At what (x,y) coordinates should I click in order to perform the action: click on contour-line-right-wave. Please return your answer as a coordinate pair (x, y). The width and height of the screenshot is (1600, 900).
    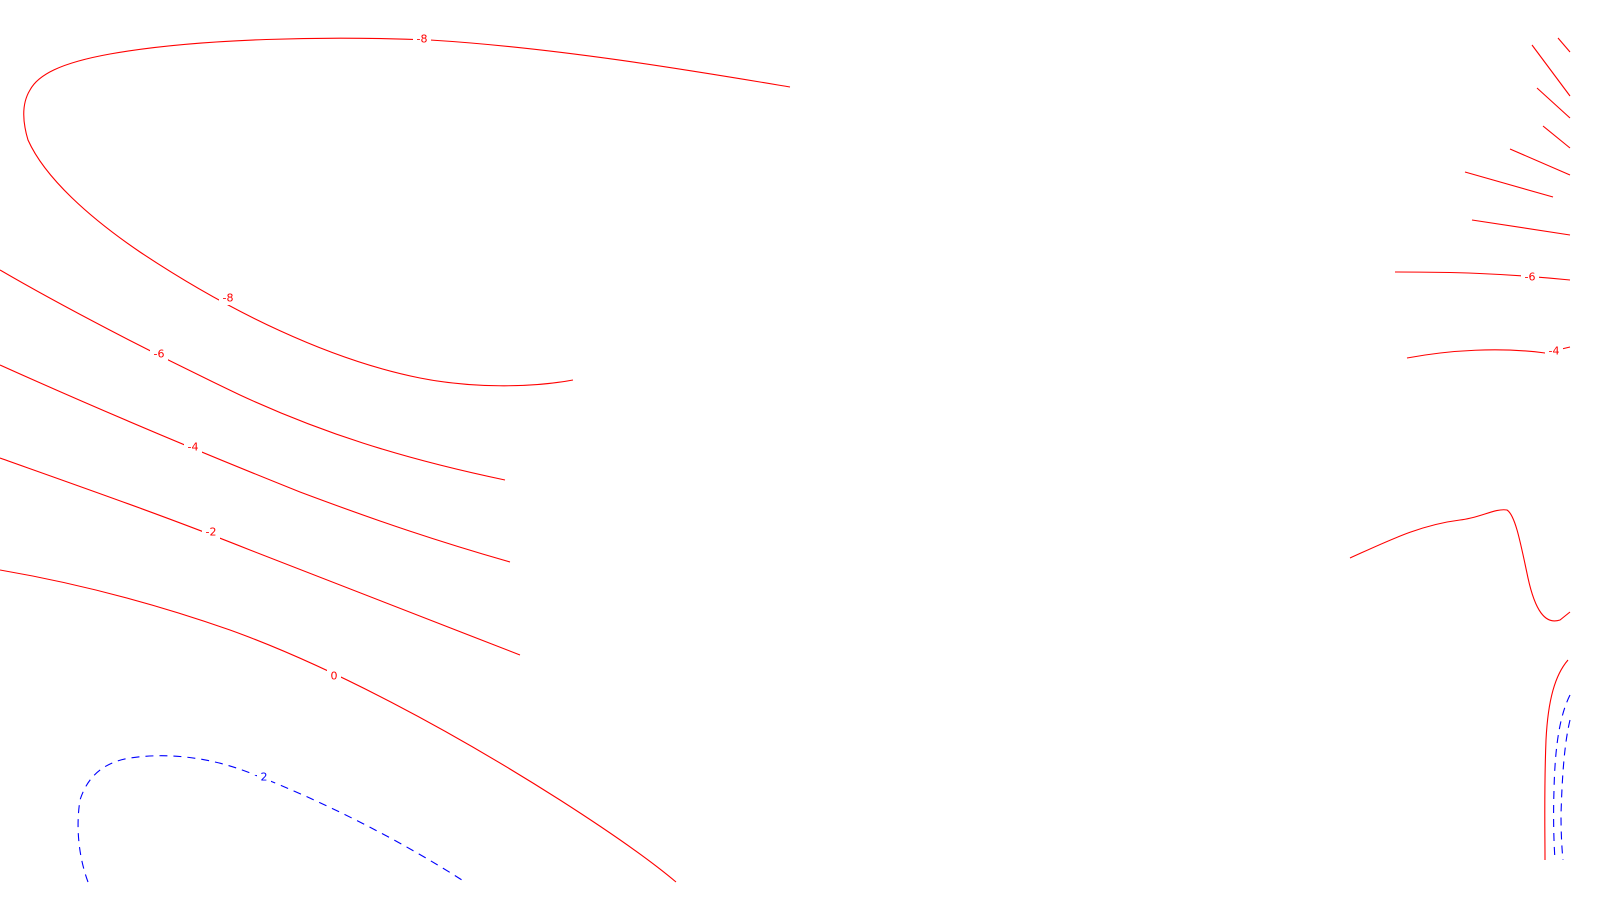
    Looking at the image, I should click on (1460, 565).